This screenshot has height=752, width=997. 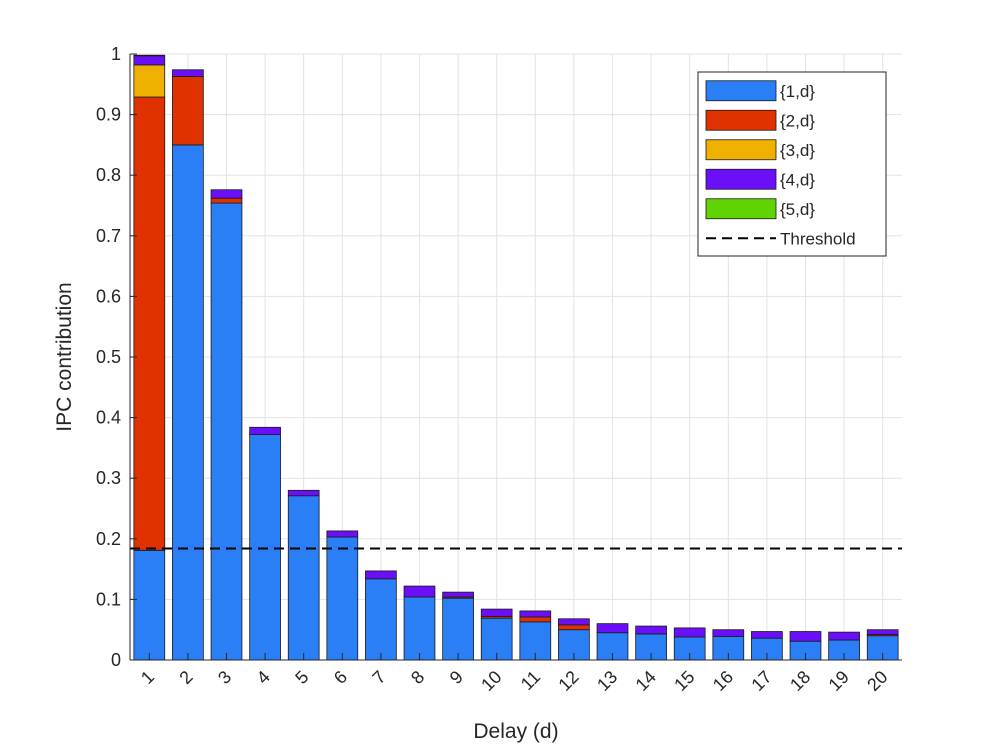 What do you see at coordinates (797, 120) in the screenshot?
I see `legend-label: {2,d}` at bounding box center [797, 120].